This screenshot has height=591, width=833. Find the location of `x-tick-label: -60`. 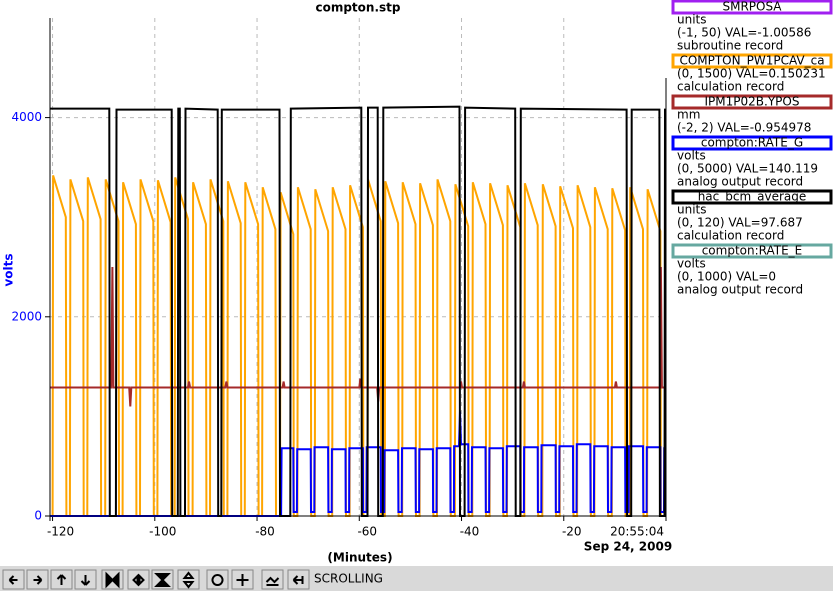

x-tick-label: -60 is located at coordinates (367, 532).